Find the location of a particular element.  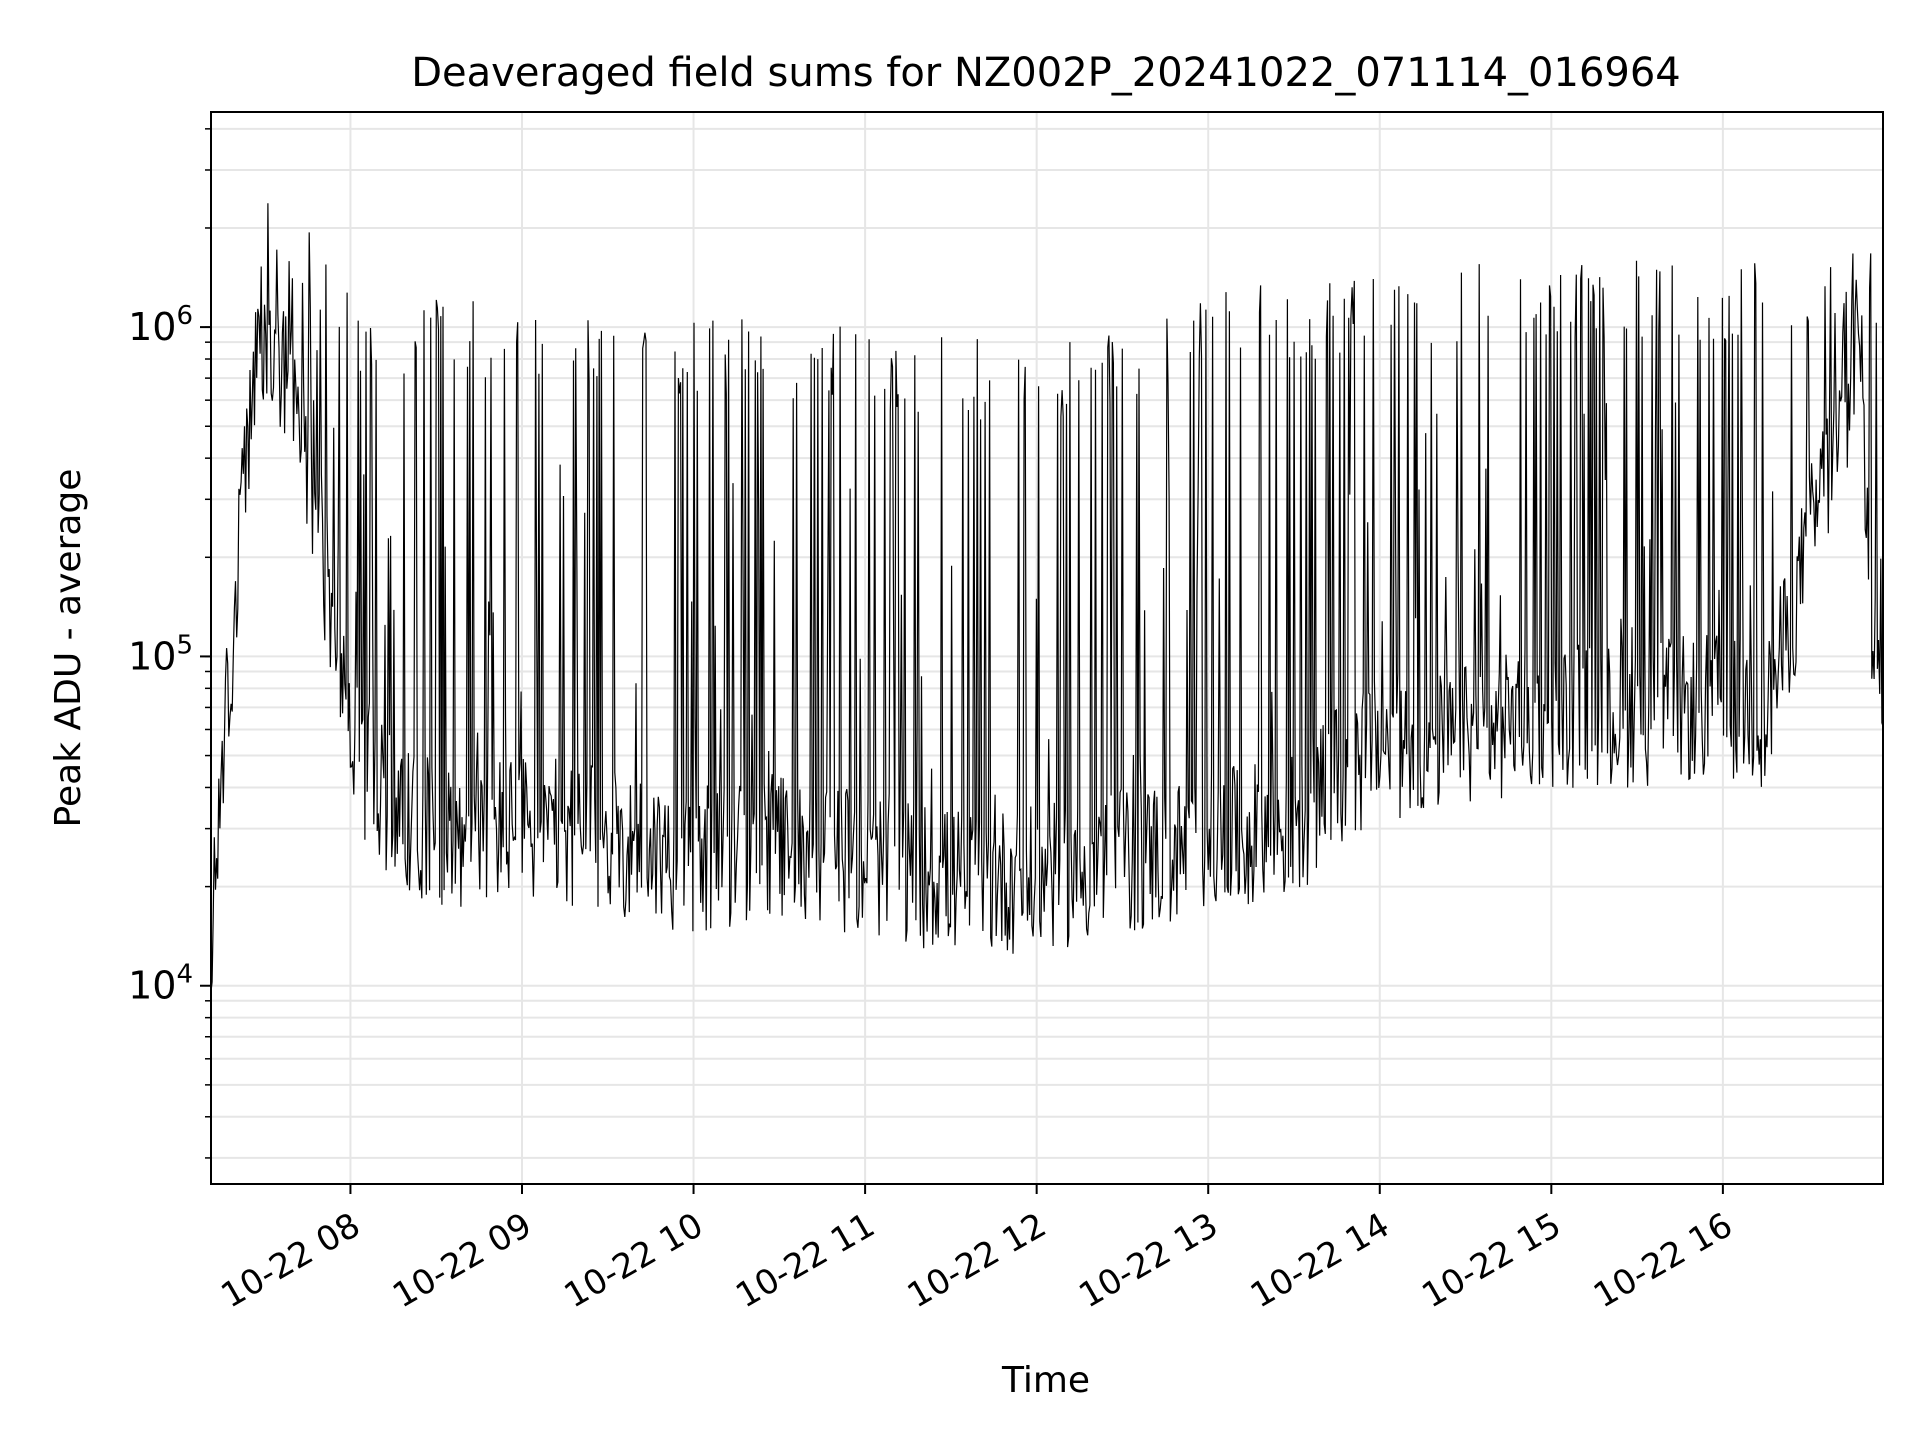

x-tick-label: 10-22 08 is located at coordinates (291, 1260).